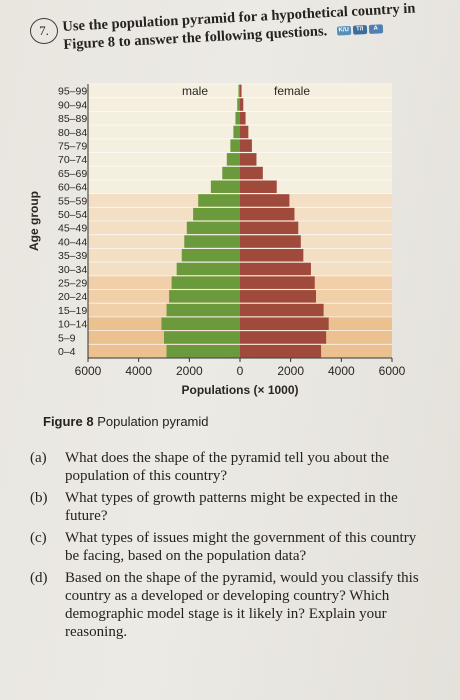 The height and width of the screenshot is (700, 460). I want to click on y-tick-label: 50–54, so click(72, 215).